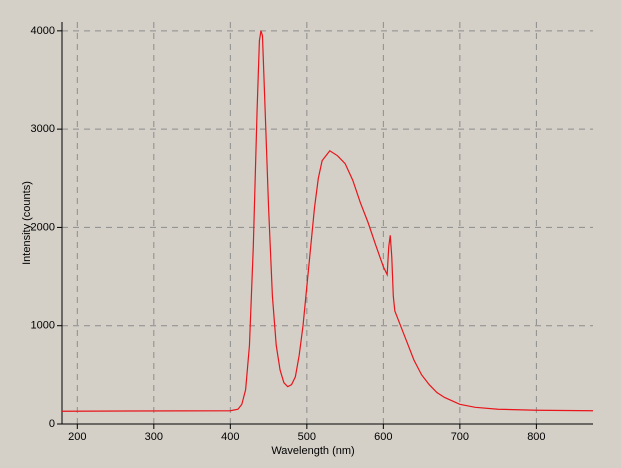  Describe the element at coordinates (43, 326) in the screenshot. I see `y-tick-label: 1000` at that location.